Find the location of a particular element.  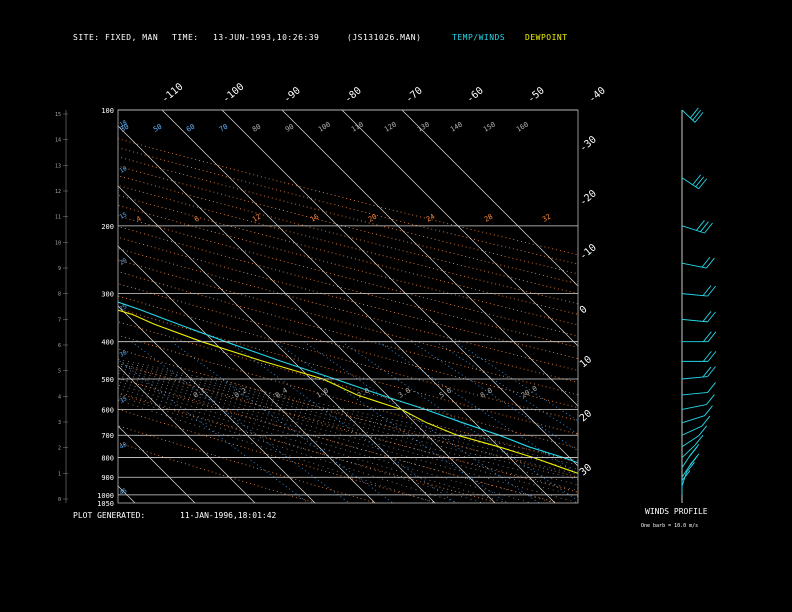

top-temp-label: -90 is located at coordinates (292, 95).